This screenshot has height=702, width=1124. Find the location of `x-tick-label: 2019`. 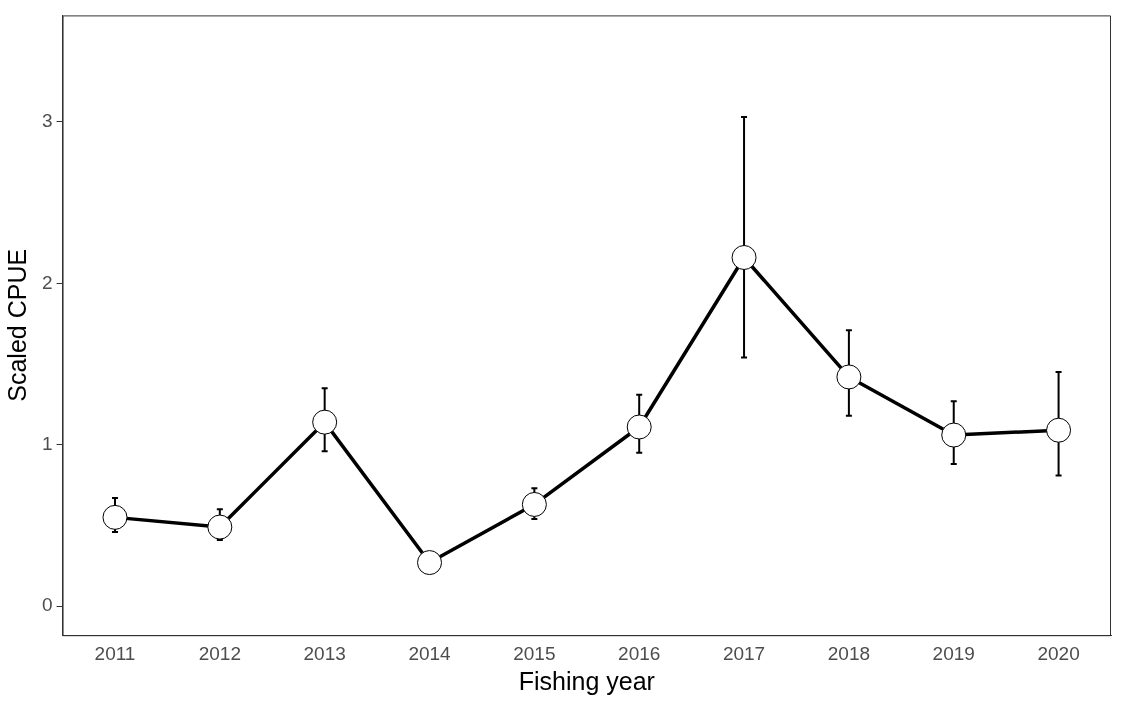

x-tick-label: 2019 is located at coordinates (953, 653).